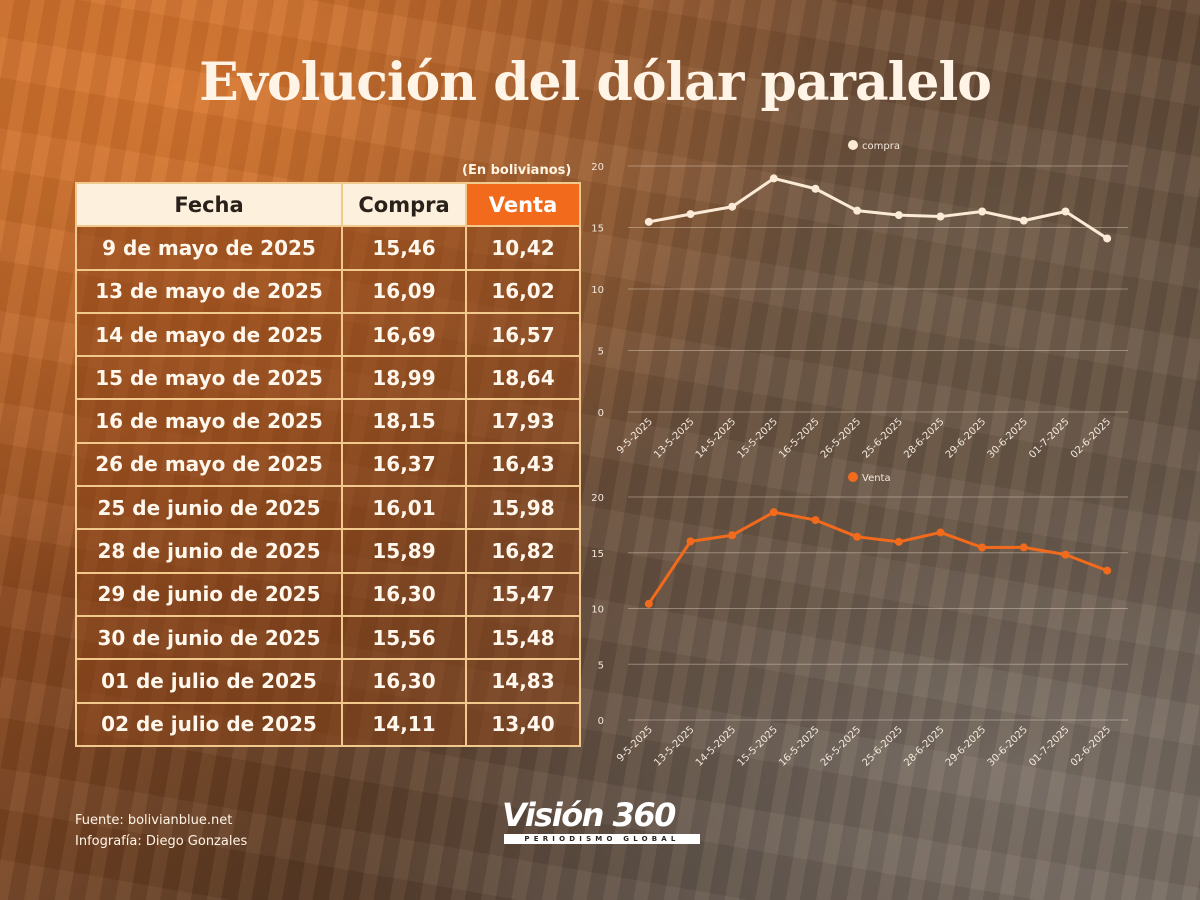  Describe the element at coordinates (404, 464) in the screenshot. I see `cell-compra: 16,37` at that location.